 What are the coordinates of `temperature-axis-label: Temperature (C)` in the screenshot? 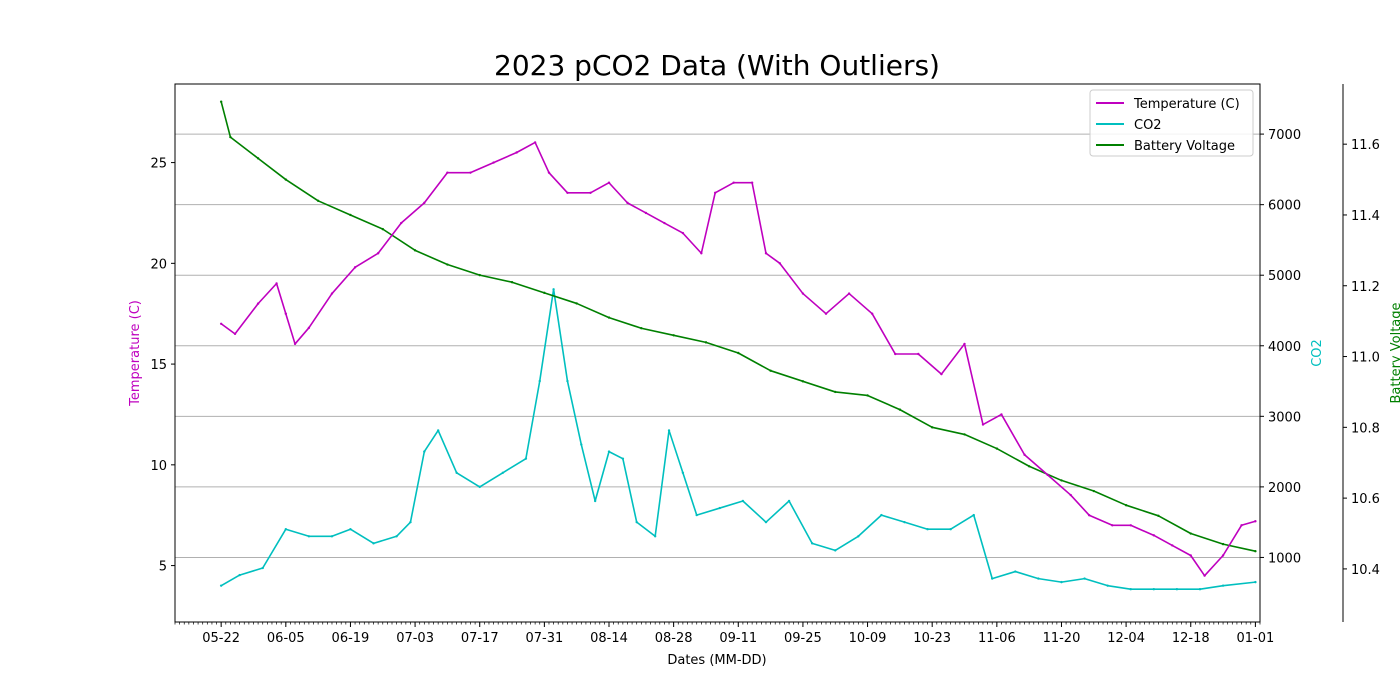 It's located at (135, 353).